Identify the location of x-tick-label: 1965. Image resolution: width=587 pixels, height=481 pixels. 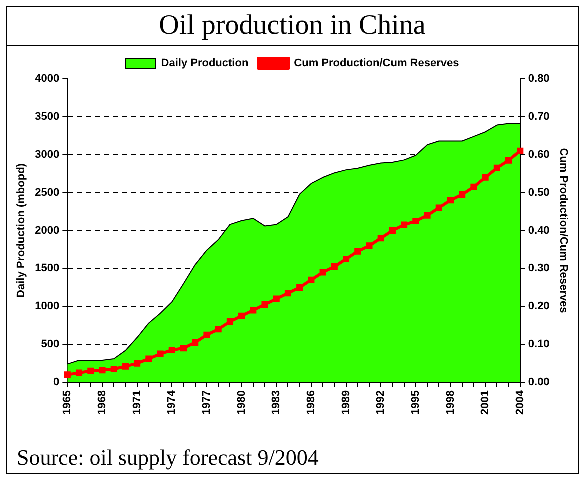
(68, 403).